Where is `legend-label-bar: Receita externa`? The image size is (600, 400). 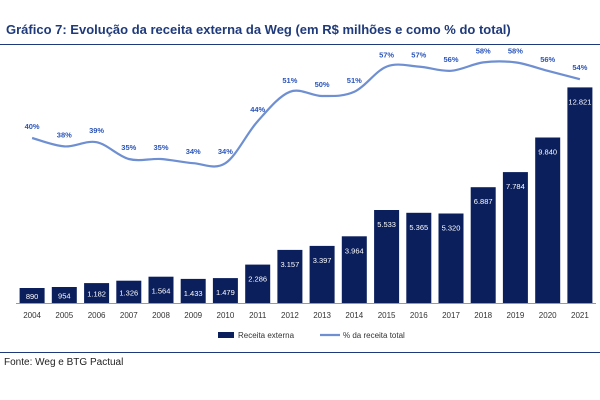 legend-label-bar: Receita externa is located at coordinates (266, 335).